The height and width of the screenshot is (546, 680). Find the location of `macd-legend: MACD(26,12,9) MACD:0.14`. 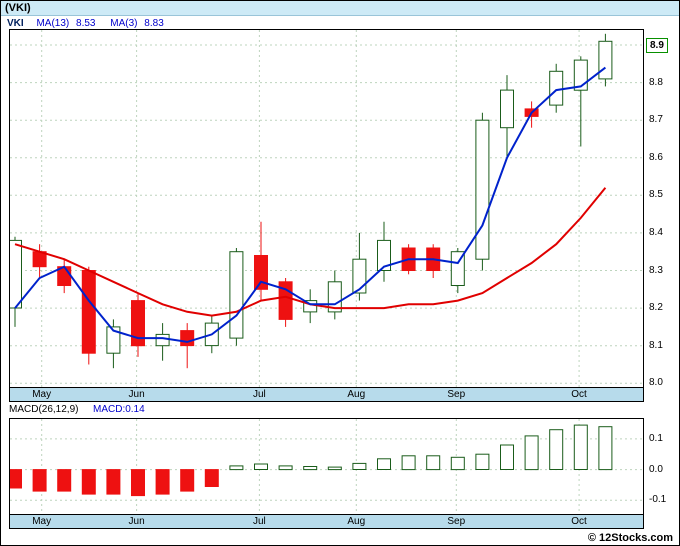

macd-legend: MACD(26,12,9) MACD:0.14 is located at coordinates (340, 410).